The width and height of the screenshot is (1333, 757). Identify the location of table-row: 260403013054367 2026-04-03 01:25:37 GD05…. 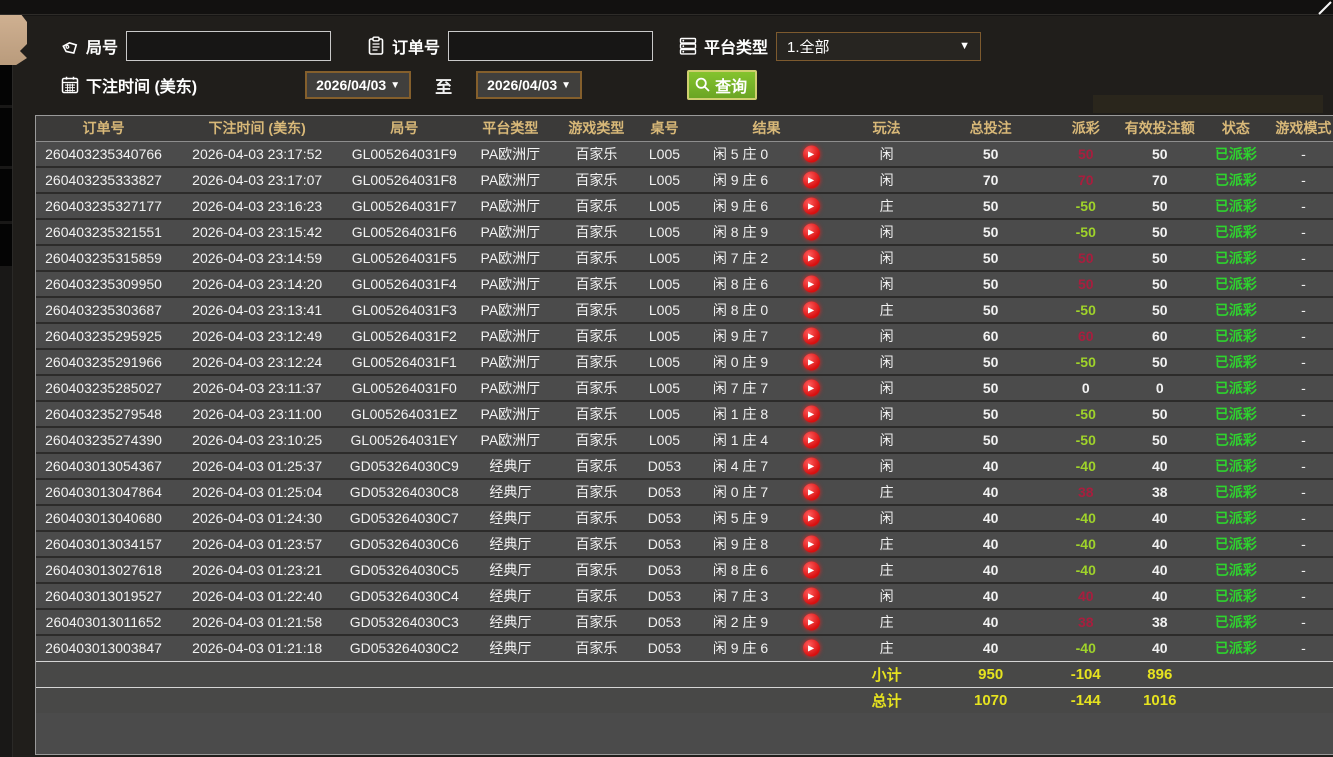
(684, 465).